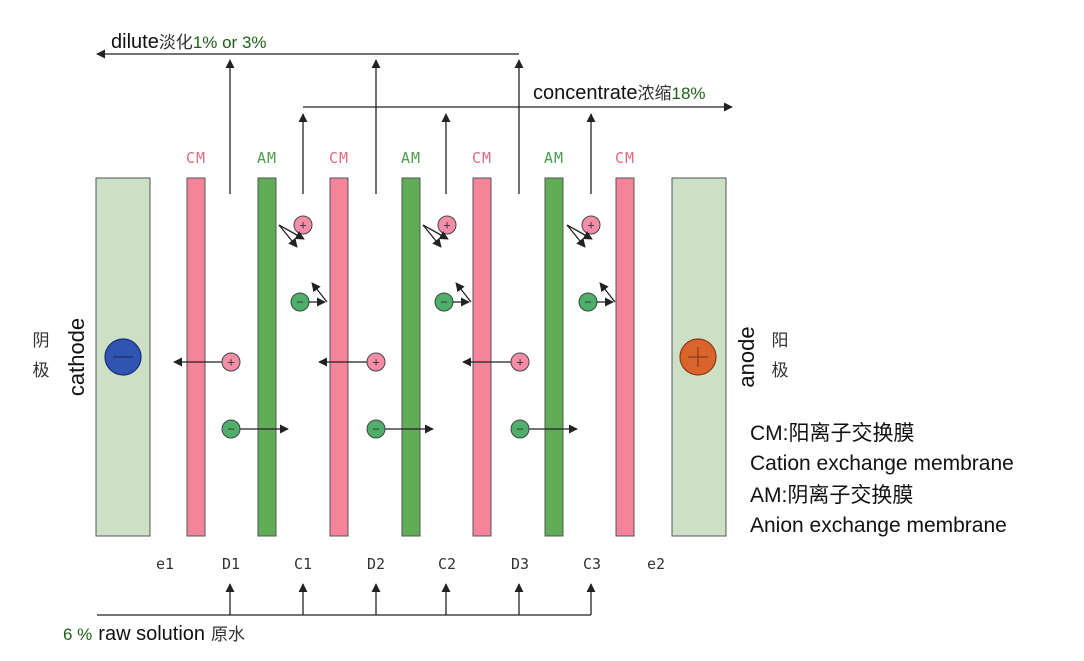 The image size is (1084, 661). I want to click on anion-bounce-a-c2, so click(463, 292).